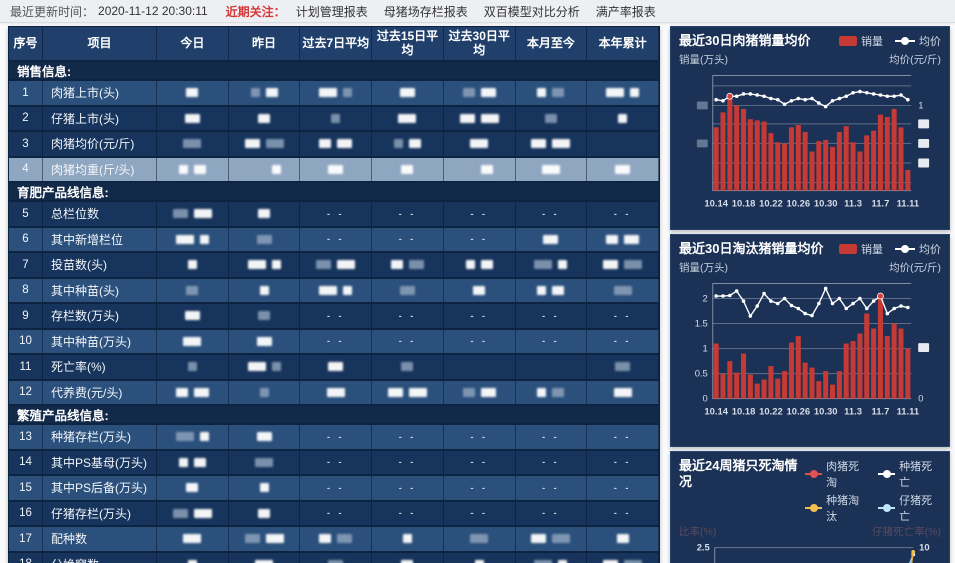 The width and height of the screenshot is (955, 563). I want to click on table-row: 11 死亡率(%), so click(334, 366).